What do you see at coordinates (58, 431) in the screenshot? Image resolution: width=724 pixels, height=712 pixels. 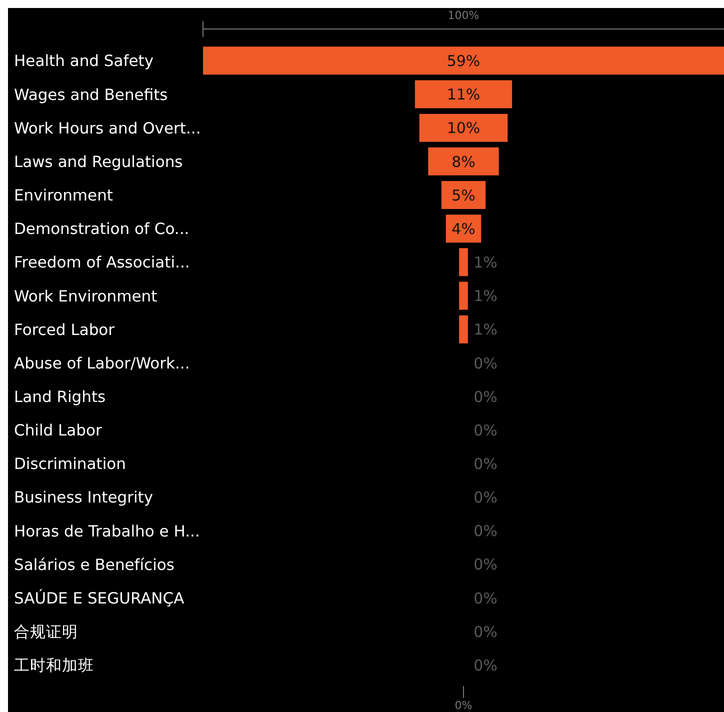 I see `category-label: Child Labor` at bounding box center [58, 431].